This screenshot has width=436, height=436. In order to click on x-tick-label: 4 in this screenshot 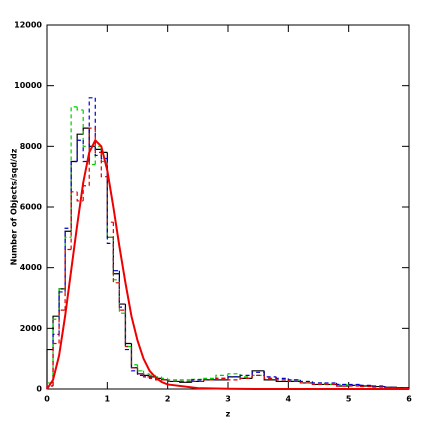, I will do `click(289, 399)`.